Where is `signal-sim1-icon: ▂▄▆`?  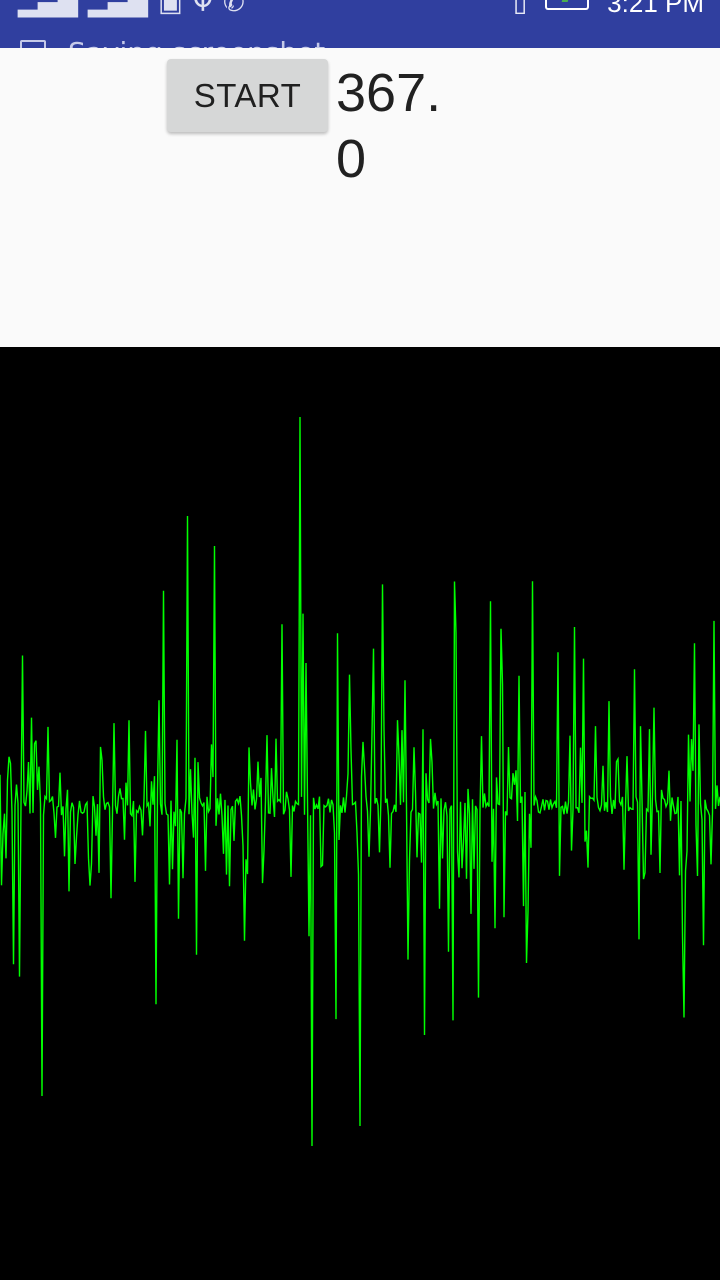 signal-sim1-icon: ▂▄▆ is located at coordinates (48, 9).